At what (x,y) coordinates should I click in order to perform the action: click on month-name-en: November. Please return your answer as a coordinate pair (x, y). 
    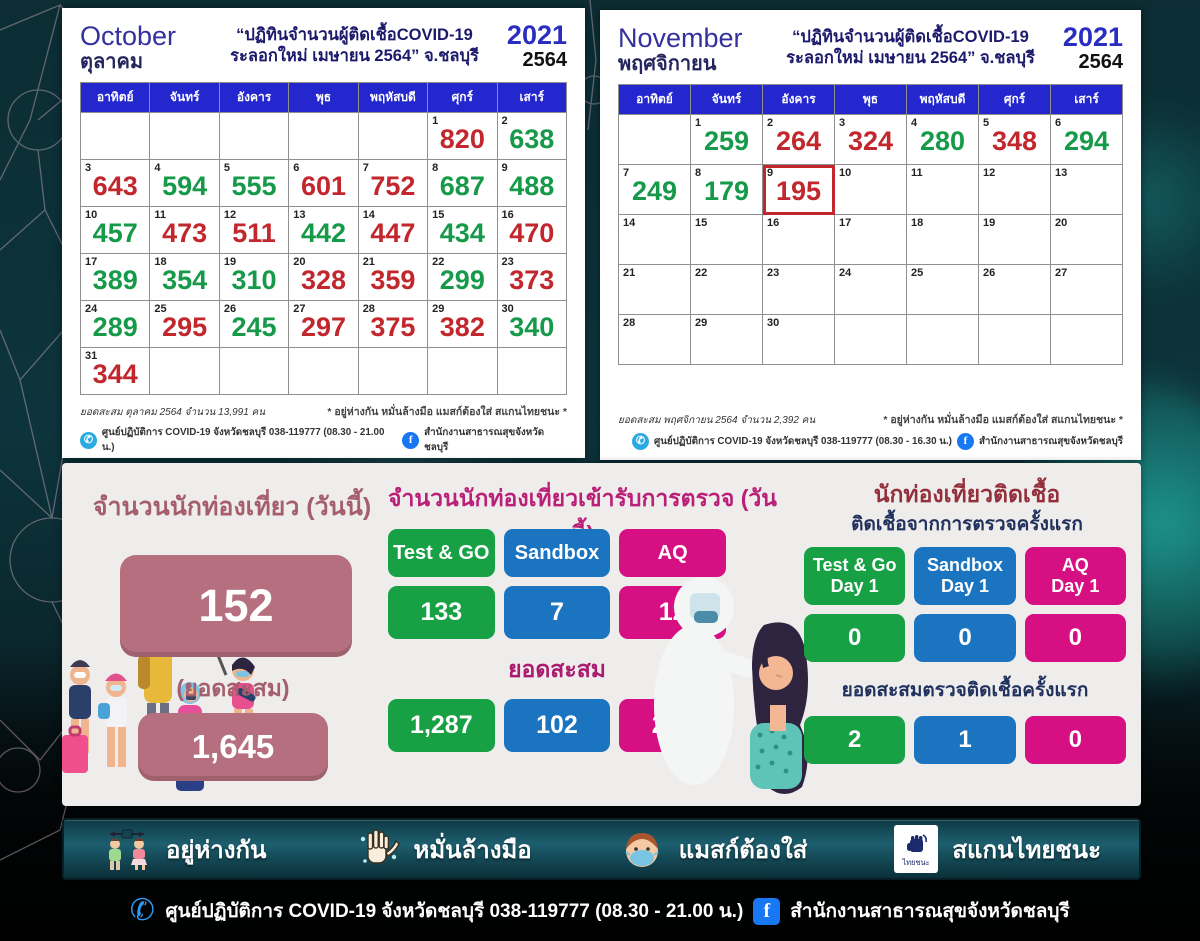
    Looking at the image, I should click on (680, 38).